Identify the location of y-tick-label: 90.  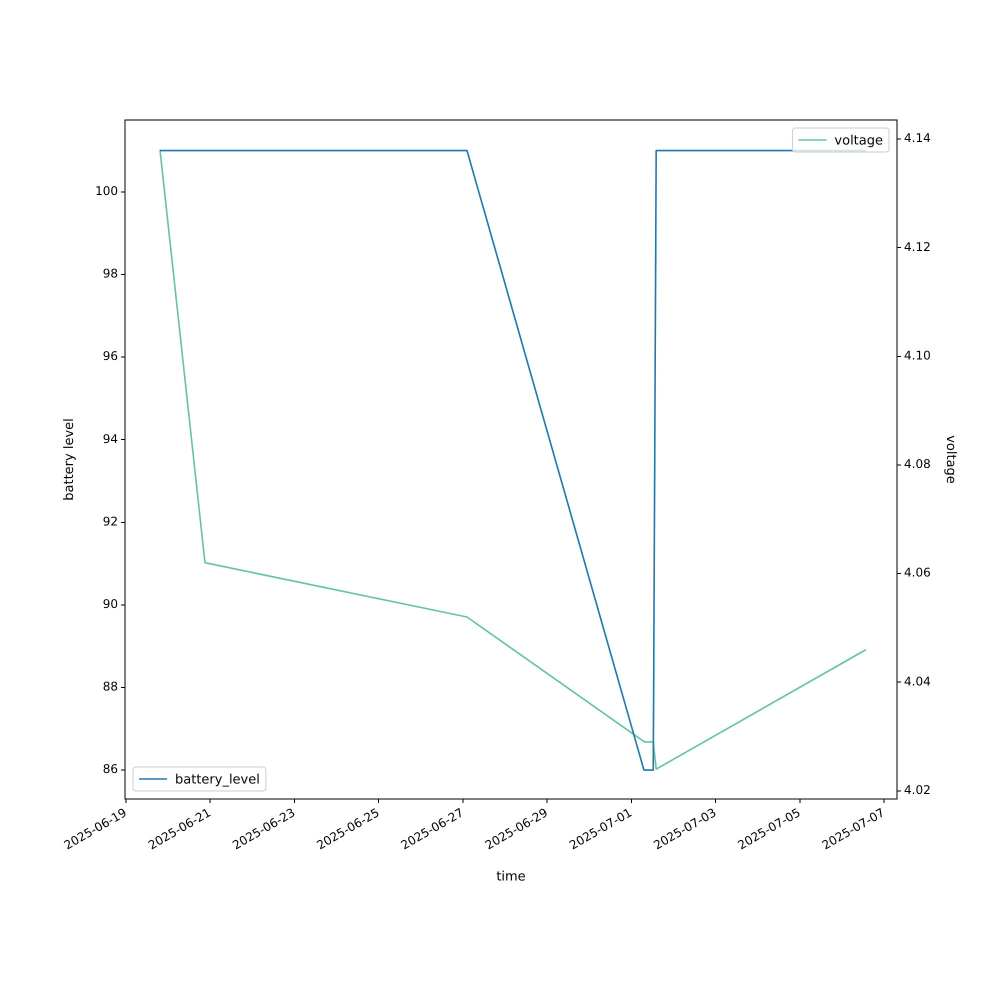
(110, 604).